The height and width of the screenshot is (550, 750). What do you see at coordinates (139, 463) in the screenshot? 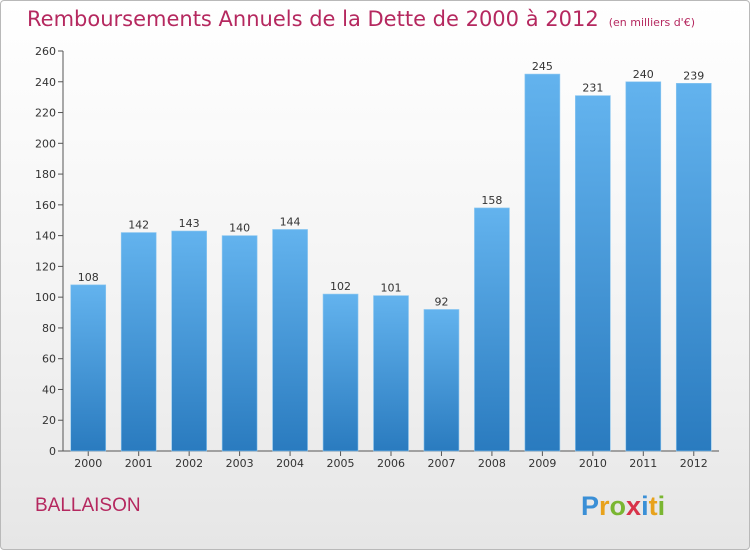
I see `x-tick-label-2001: 2001` at bounding box center [139, 463].